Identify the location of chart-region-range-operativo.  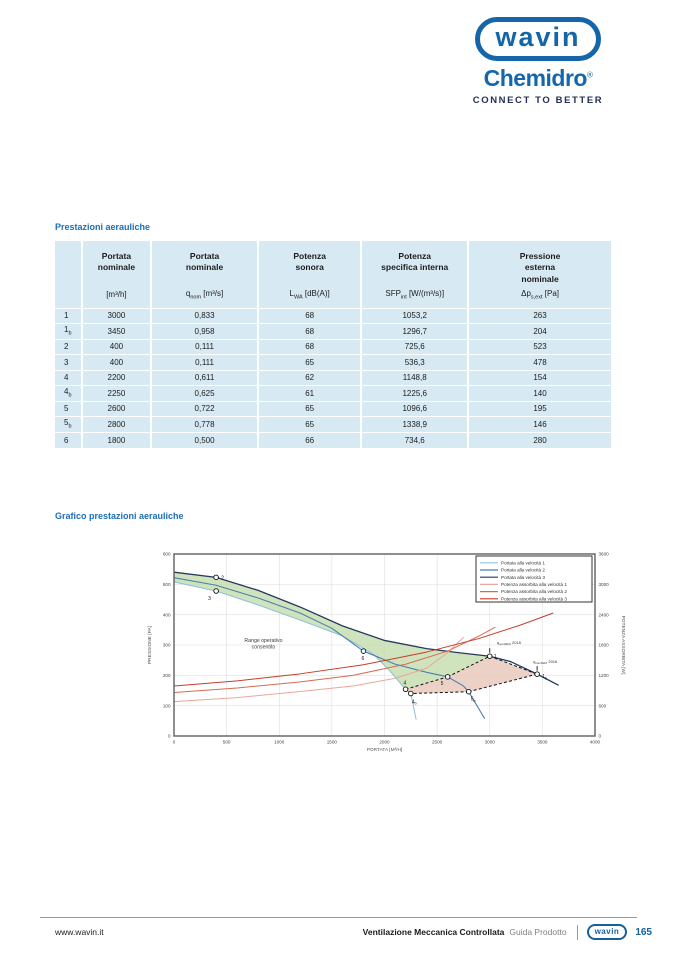
(332, 631).